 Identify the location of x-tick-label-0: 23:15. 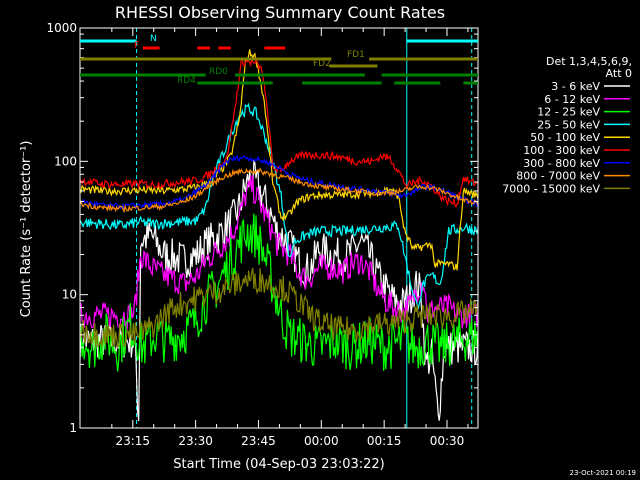
(132, 441).